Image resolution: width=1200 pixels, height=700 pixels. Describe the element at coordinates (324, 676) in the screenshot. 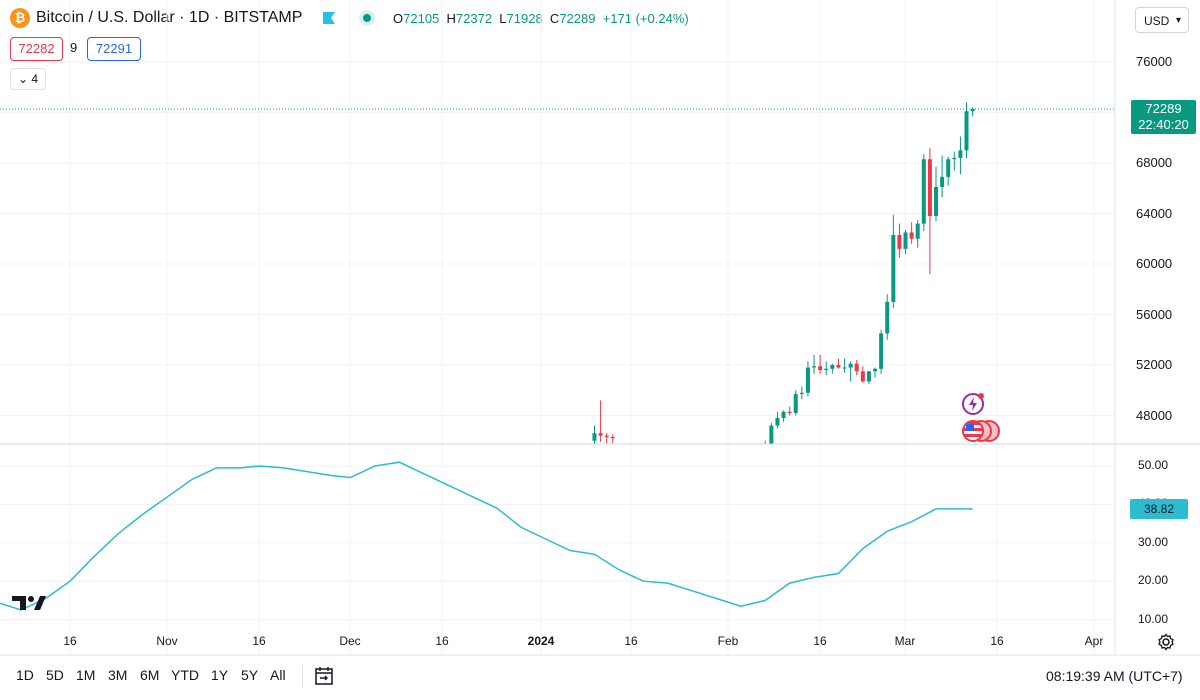

I see `calendar-arrow-icon` at that location.